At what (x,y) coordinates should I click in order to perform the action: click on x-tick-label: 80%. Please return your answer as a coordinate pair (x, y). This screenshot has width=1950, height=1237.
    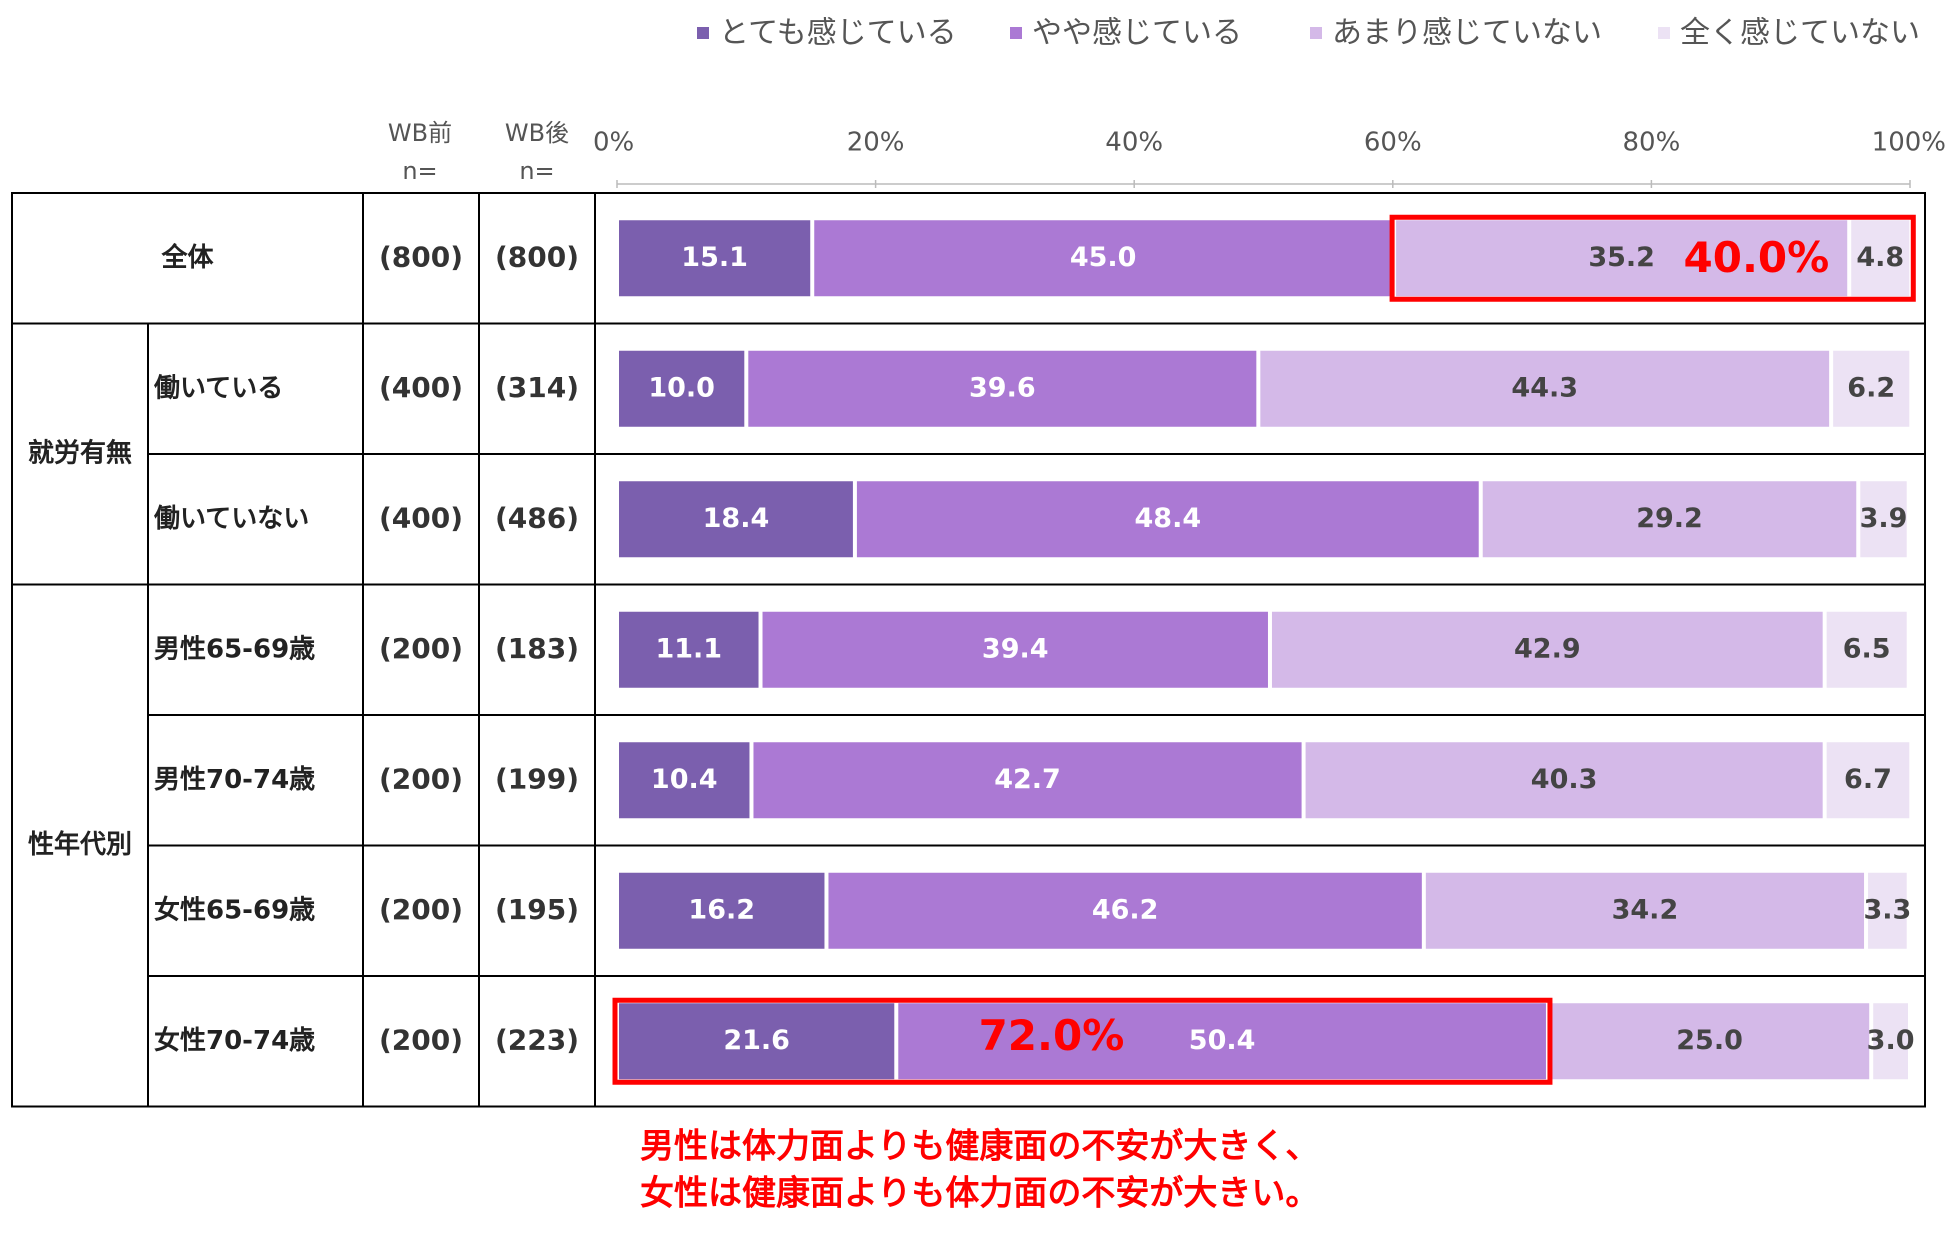
    Looking at the image, I should click on (1652, 143).